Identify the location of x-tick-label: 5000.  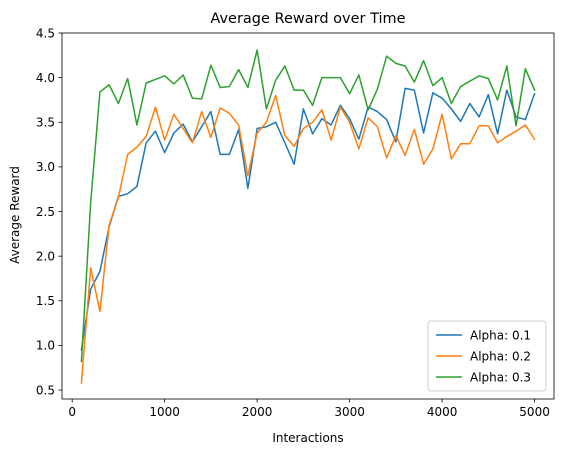
(534, 412).